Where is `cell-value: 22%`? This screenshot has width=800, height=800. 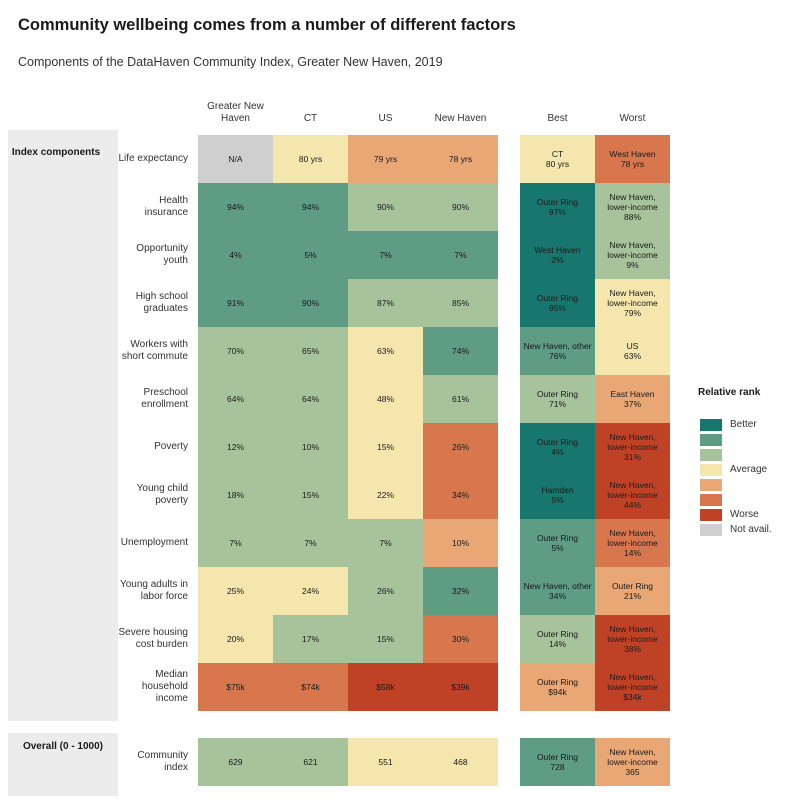 cell-value: 22% is located at coordinates (385, 495).